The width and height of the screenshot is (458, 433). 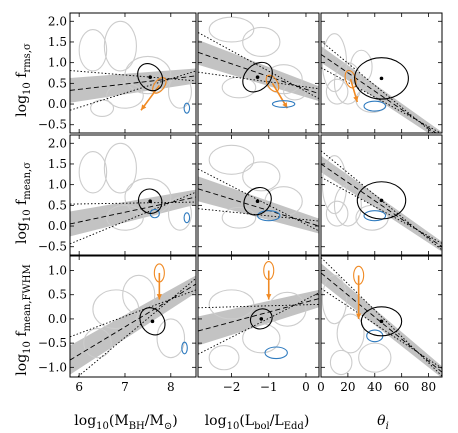 I want to click on x-tick-label: 8, so click(x=171, y=387).